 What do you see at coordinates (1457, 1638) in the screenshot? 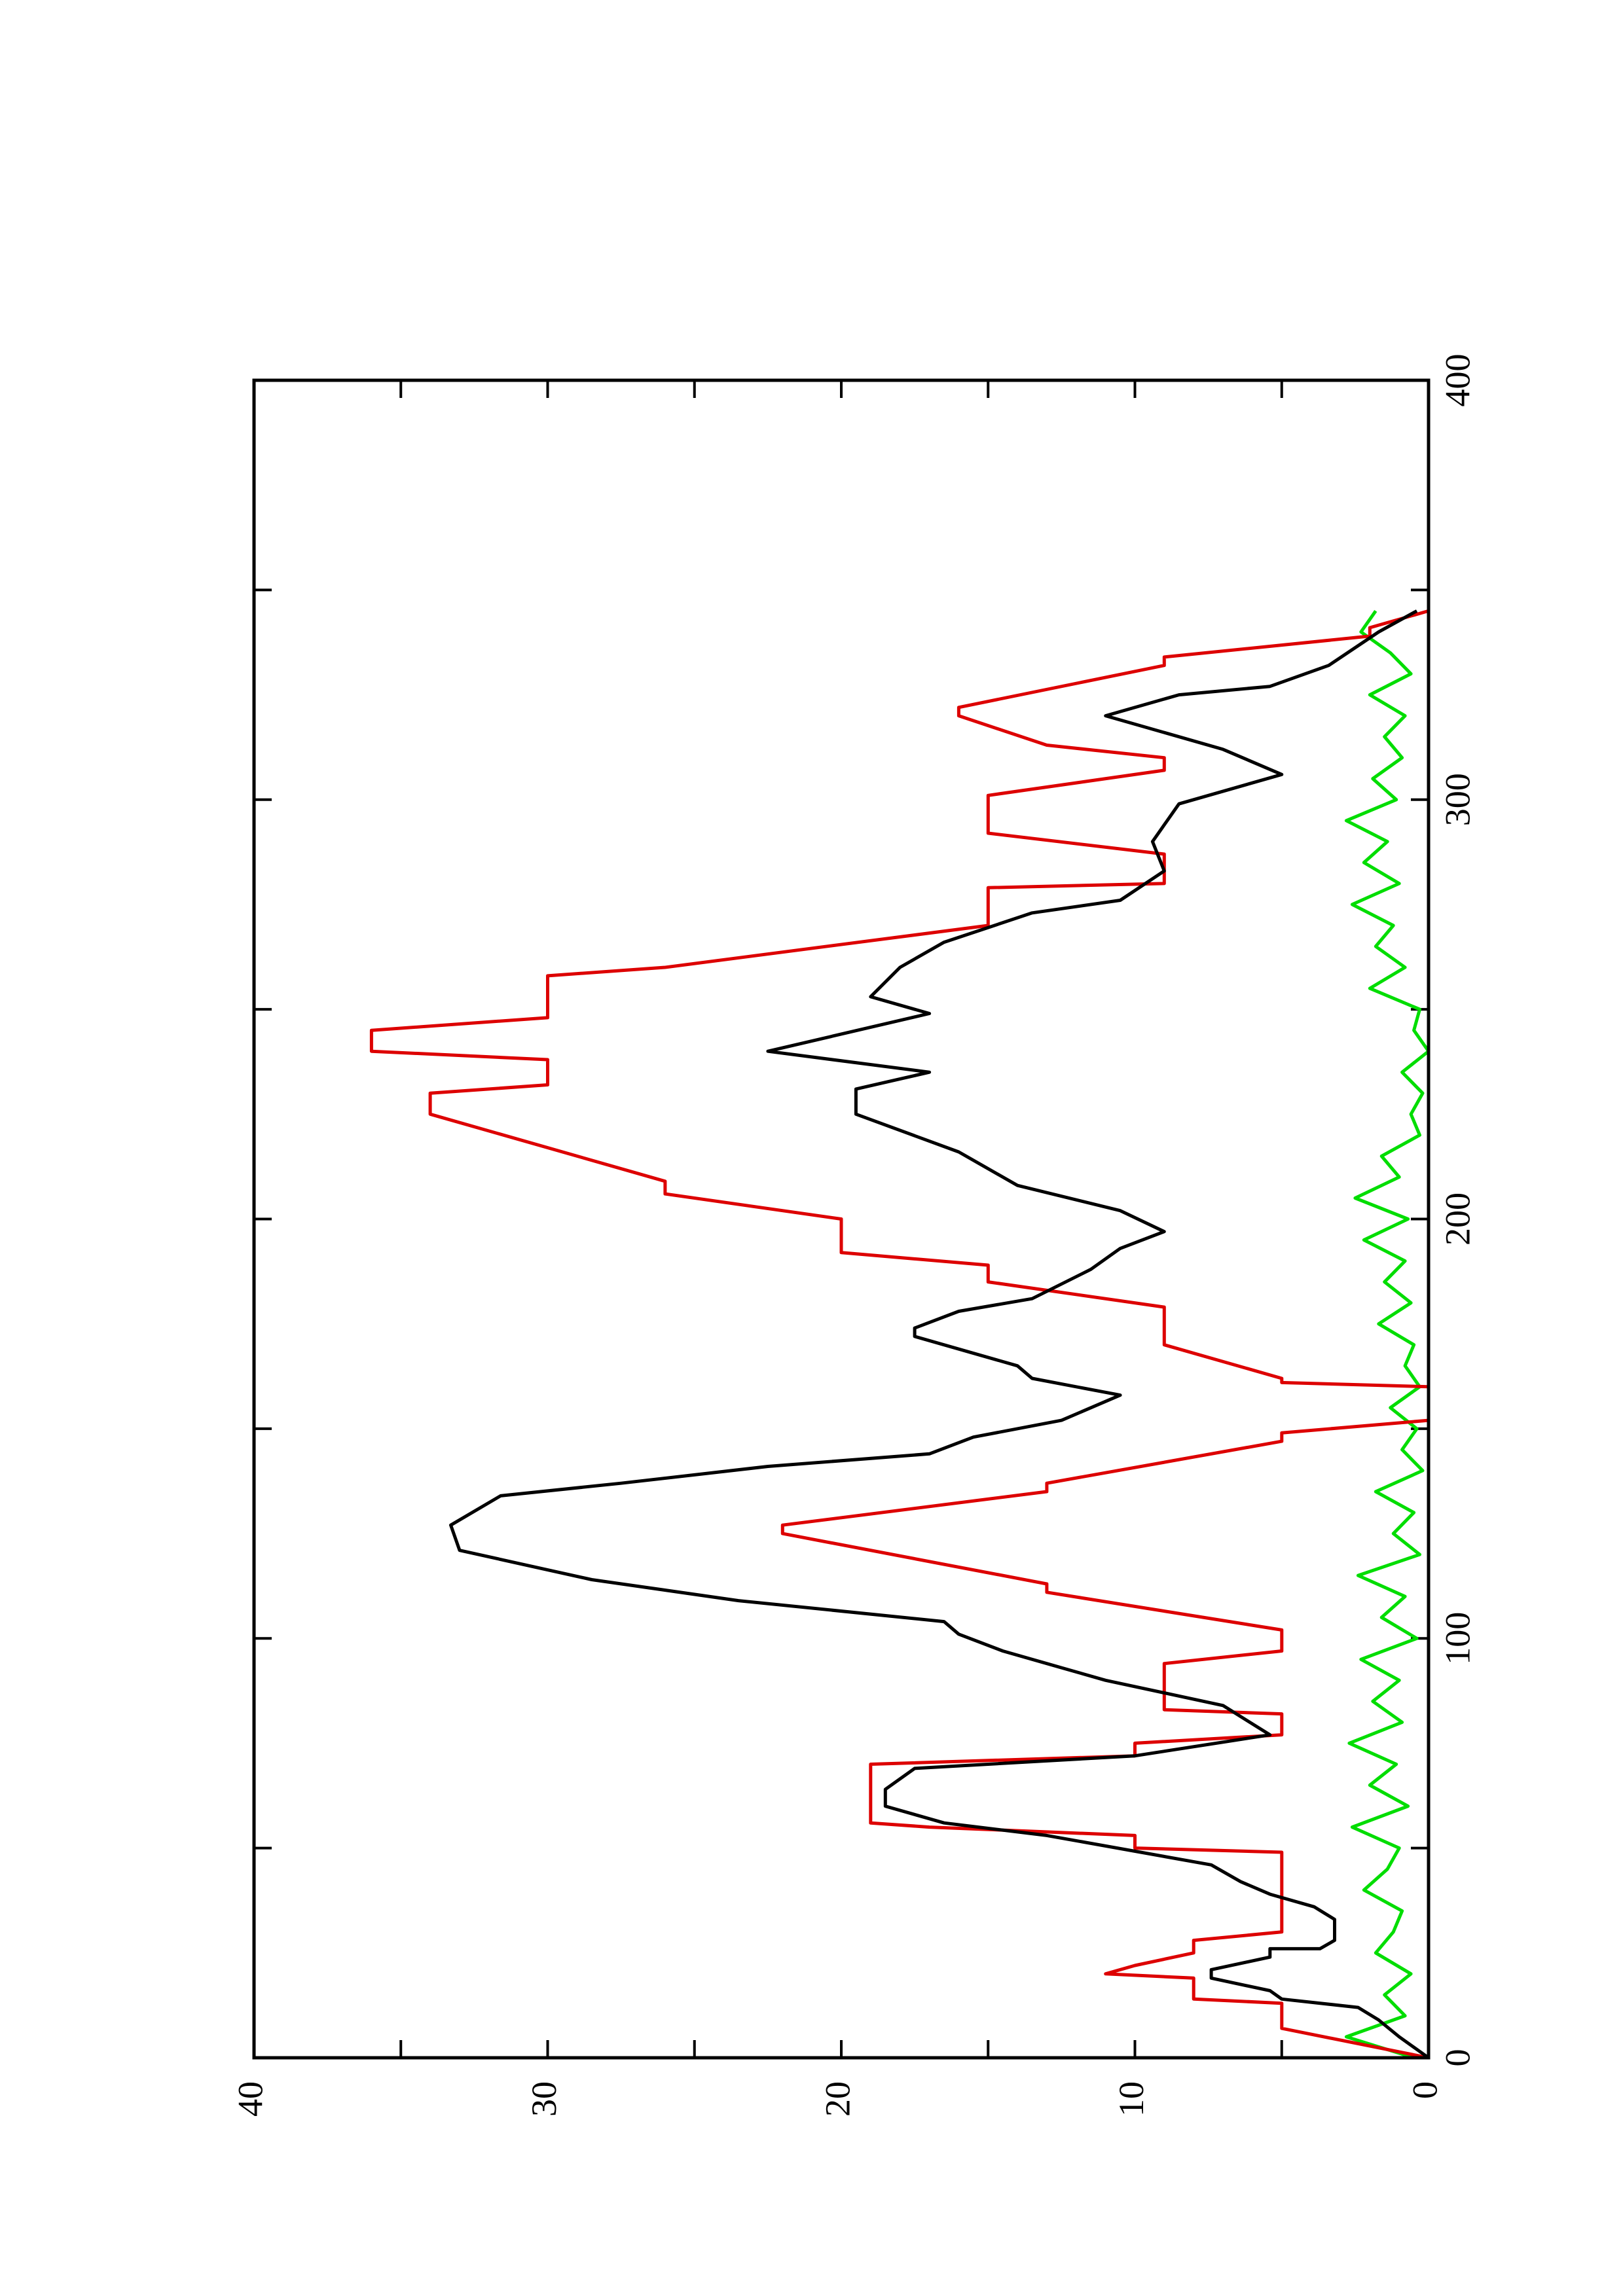
I see `x-tick-label: 100` at bounding box center [1457, 1638].